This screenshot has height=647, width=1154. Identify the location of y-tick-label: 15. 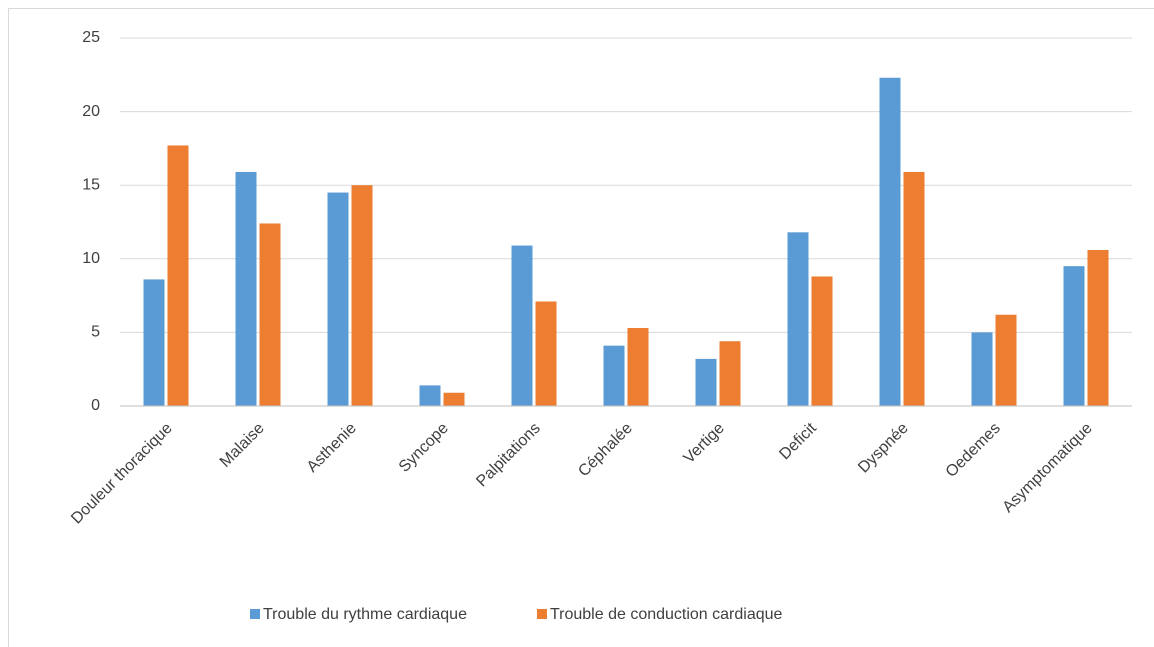
(91, 184).